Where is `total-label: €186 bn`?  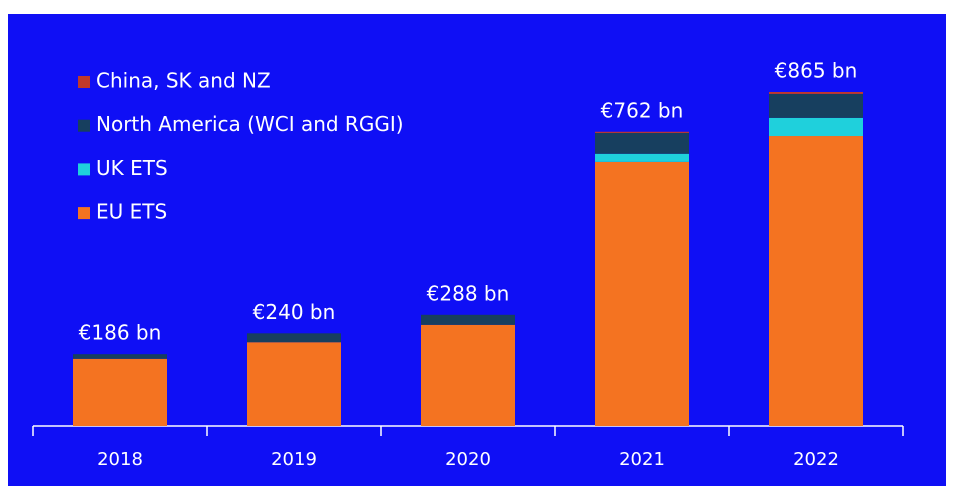 total-label: €186 bn is located at coordinates (120, 333).